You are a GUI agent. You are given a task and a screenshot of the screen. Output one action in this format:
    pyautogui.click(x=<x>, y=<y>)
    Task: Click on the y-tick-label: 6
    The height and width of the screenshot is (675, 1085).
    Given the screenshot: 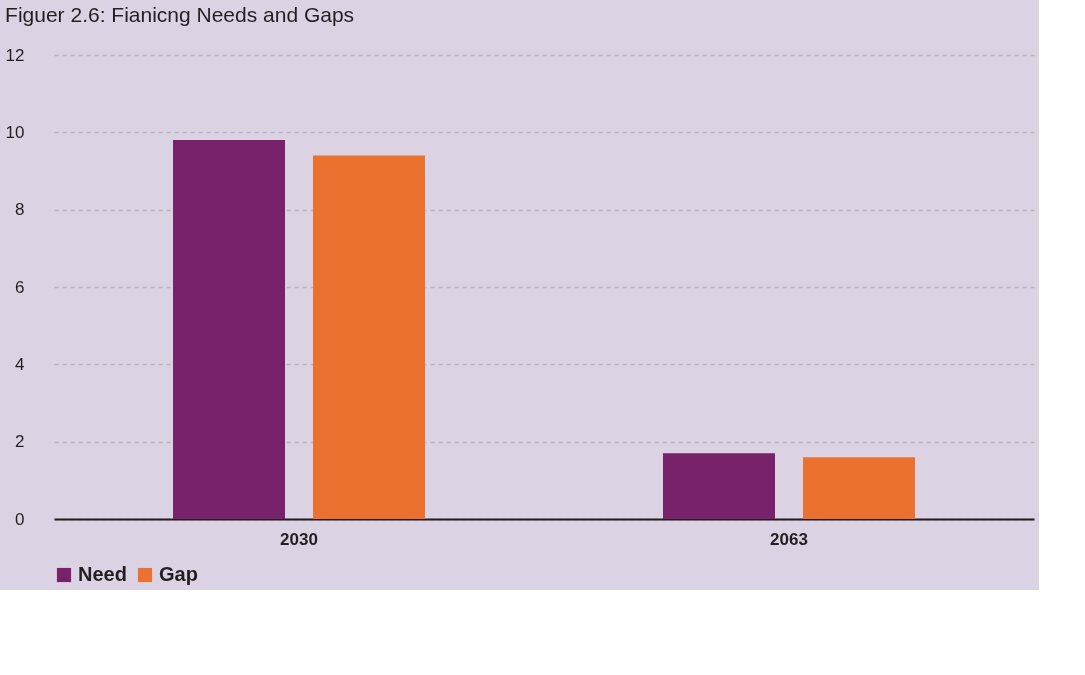 What is the action you would take?
    pyautogui.click(x=20, y=287)
    